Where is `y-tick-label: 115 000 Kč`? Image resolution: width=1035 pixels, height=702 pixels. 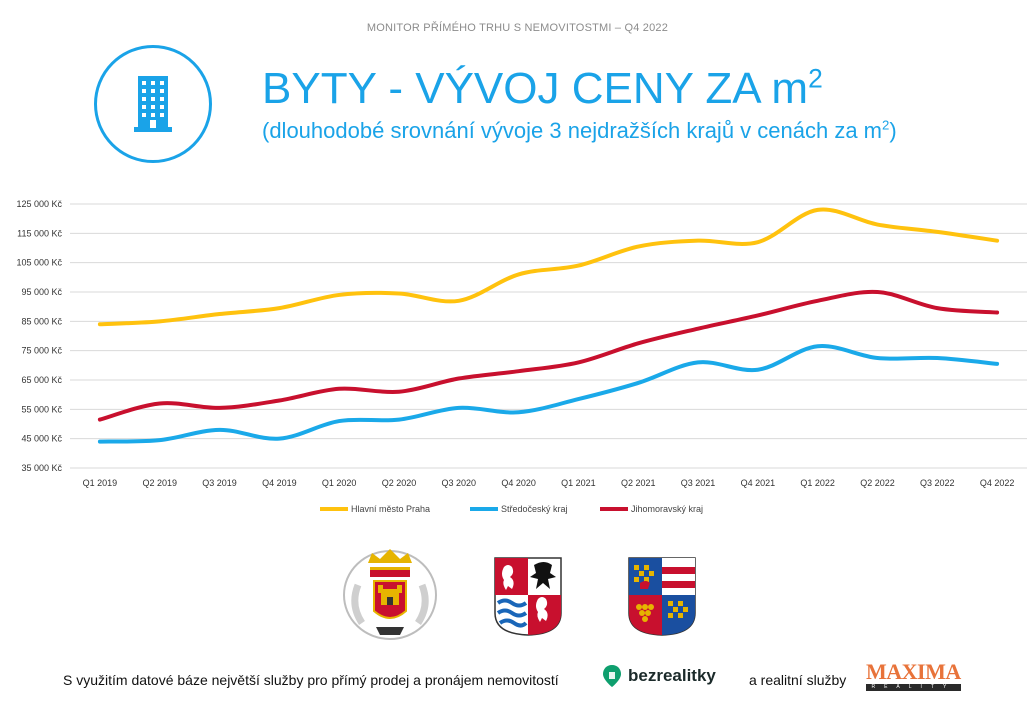 y-tick-label: 115 000 Kč is located at coordinates (39, 233).